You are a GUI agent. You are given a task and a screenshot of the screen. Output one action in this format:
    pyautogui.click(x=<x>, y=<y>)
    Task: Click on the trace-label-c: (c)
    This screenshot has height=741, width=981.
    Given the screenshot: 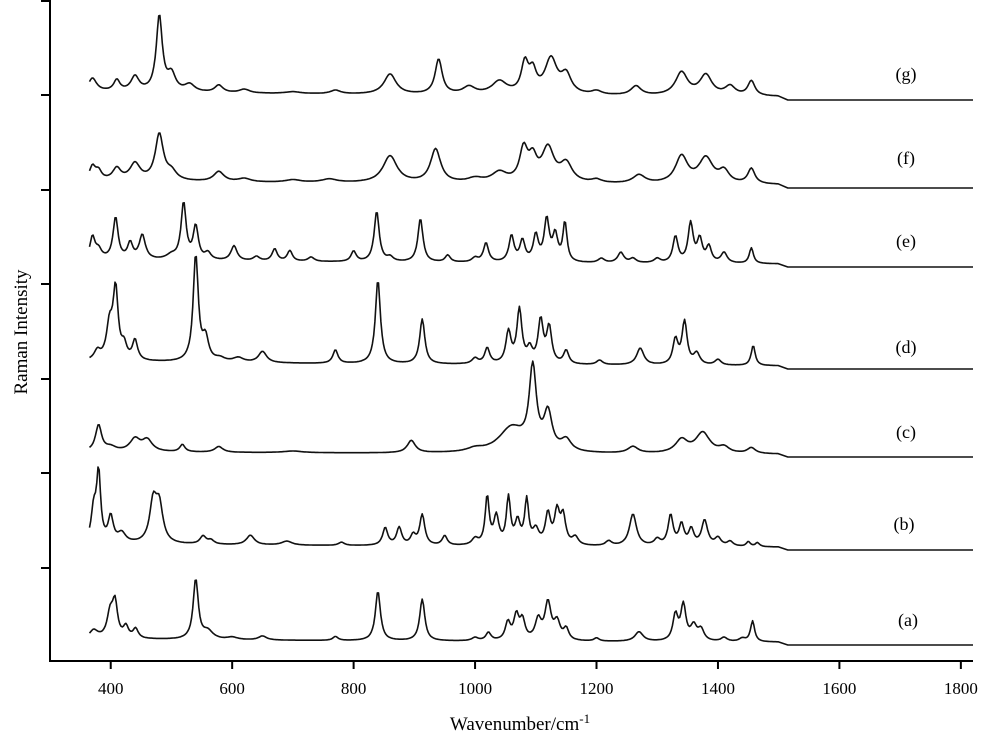 What is the action you would take?
    pyautogui.click(x=906, y=432)
    